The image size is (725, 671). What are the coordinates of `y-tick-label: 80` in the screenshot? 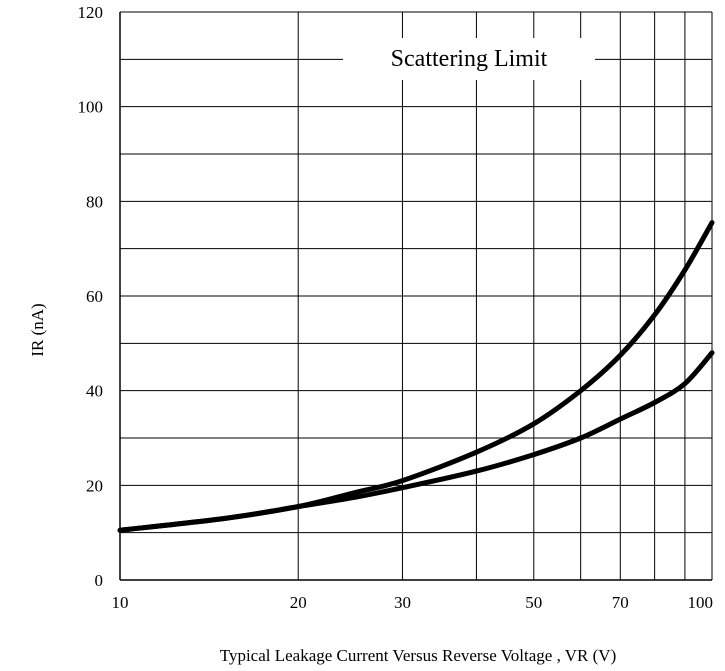 It's located at (94, 201).